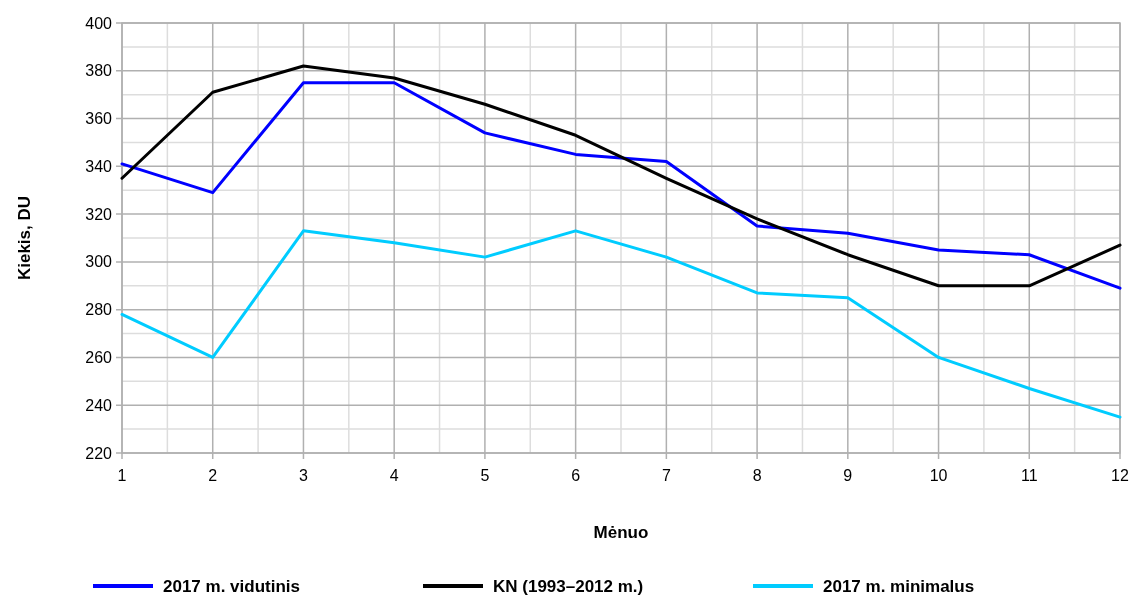 This screenshot has width=1136, height=597. I want to click on legend-label: KN (1993–2012 m.), so click(568, 586).